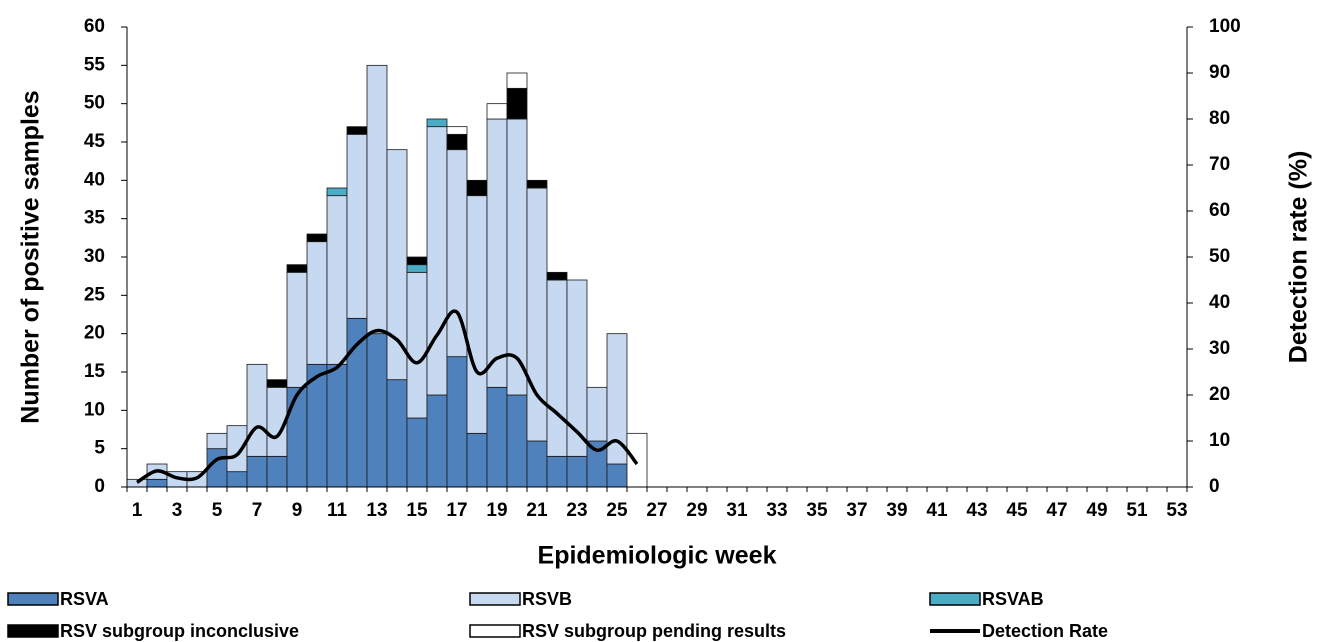 Image resolution: width=1320 pixels, height=642 pixels. Describe the element at coordinates (94, 333) in the screenshot. I see `y-tick-label: 20` at that location.